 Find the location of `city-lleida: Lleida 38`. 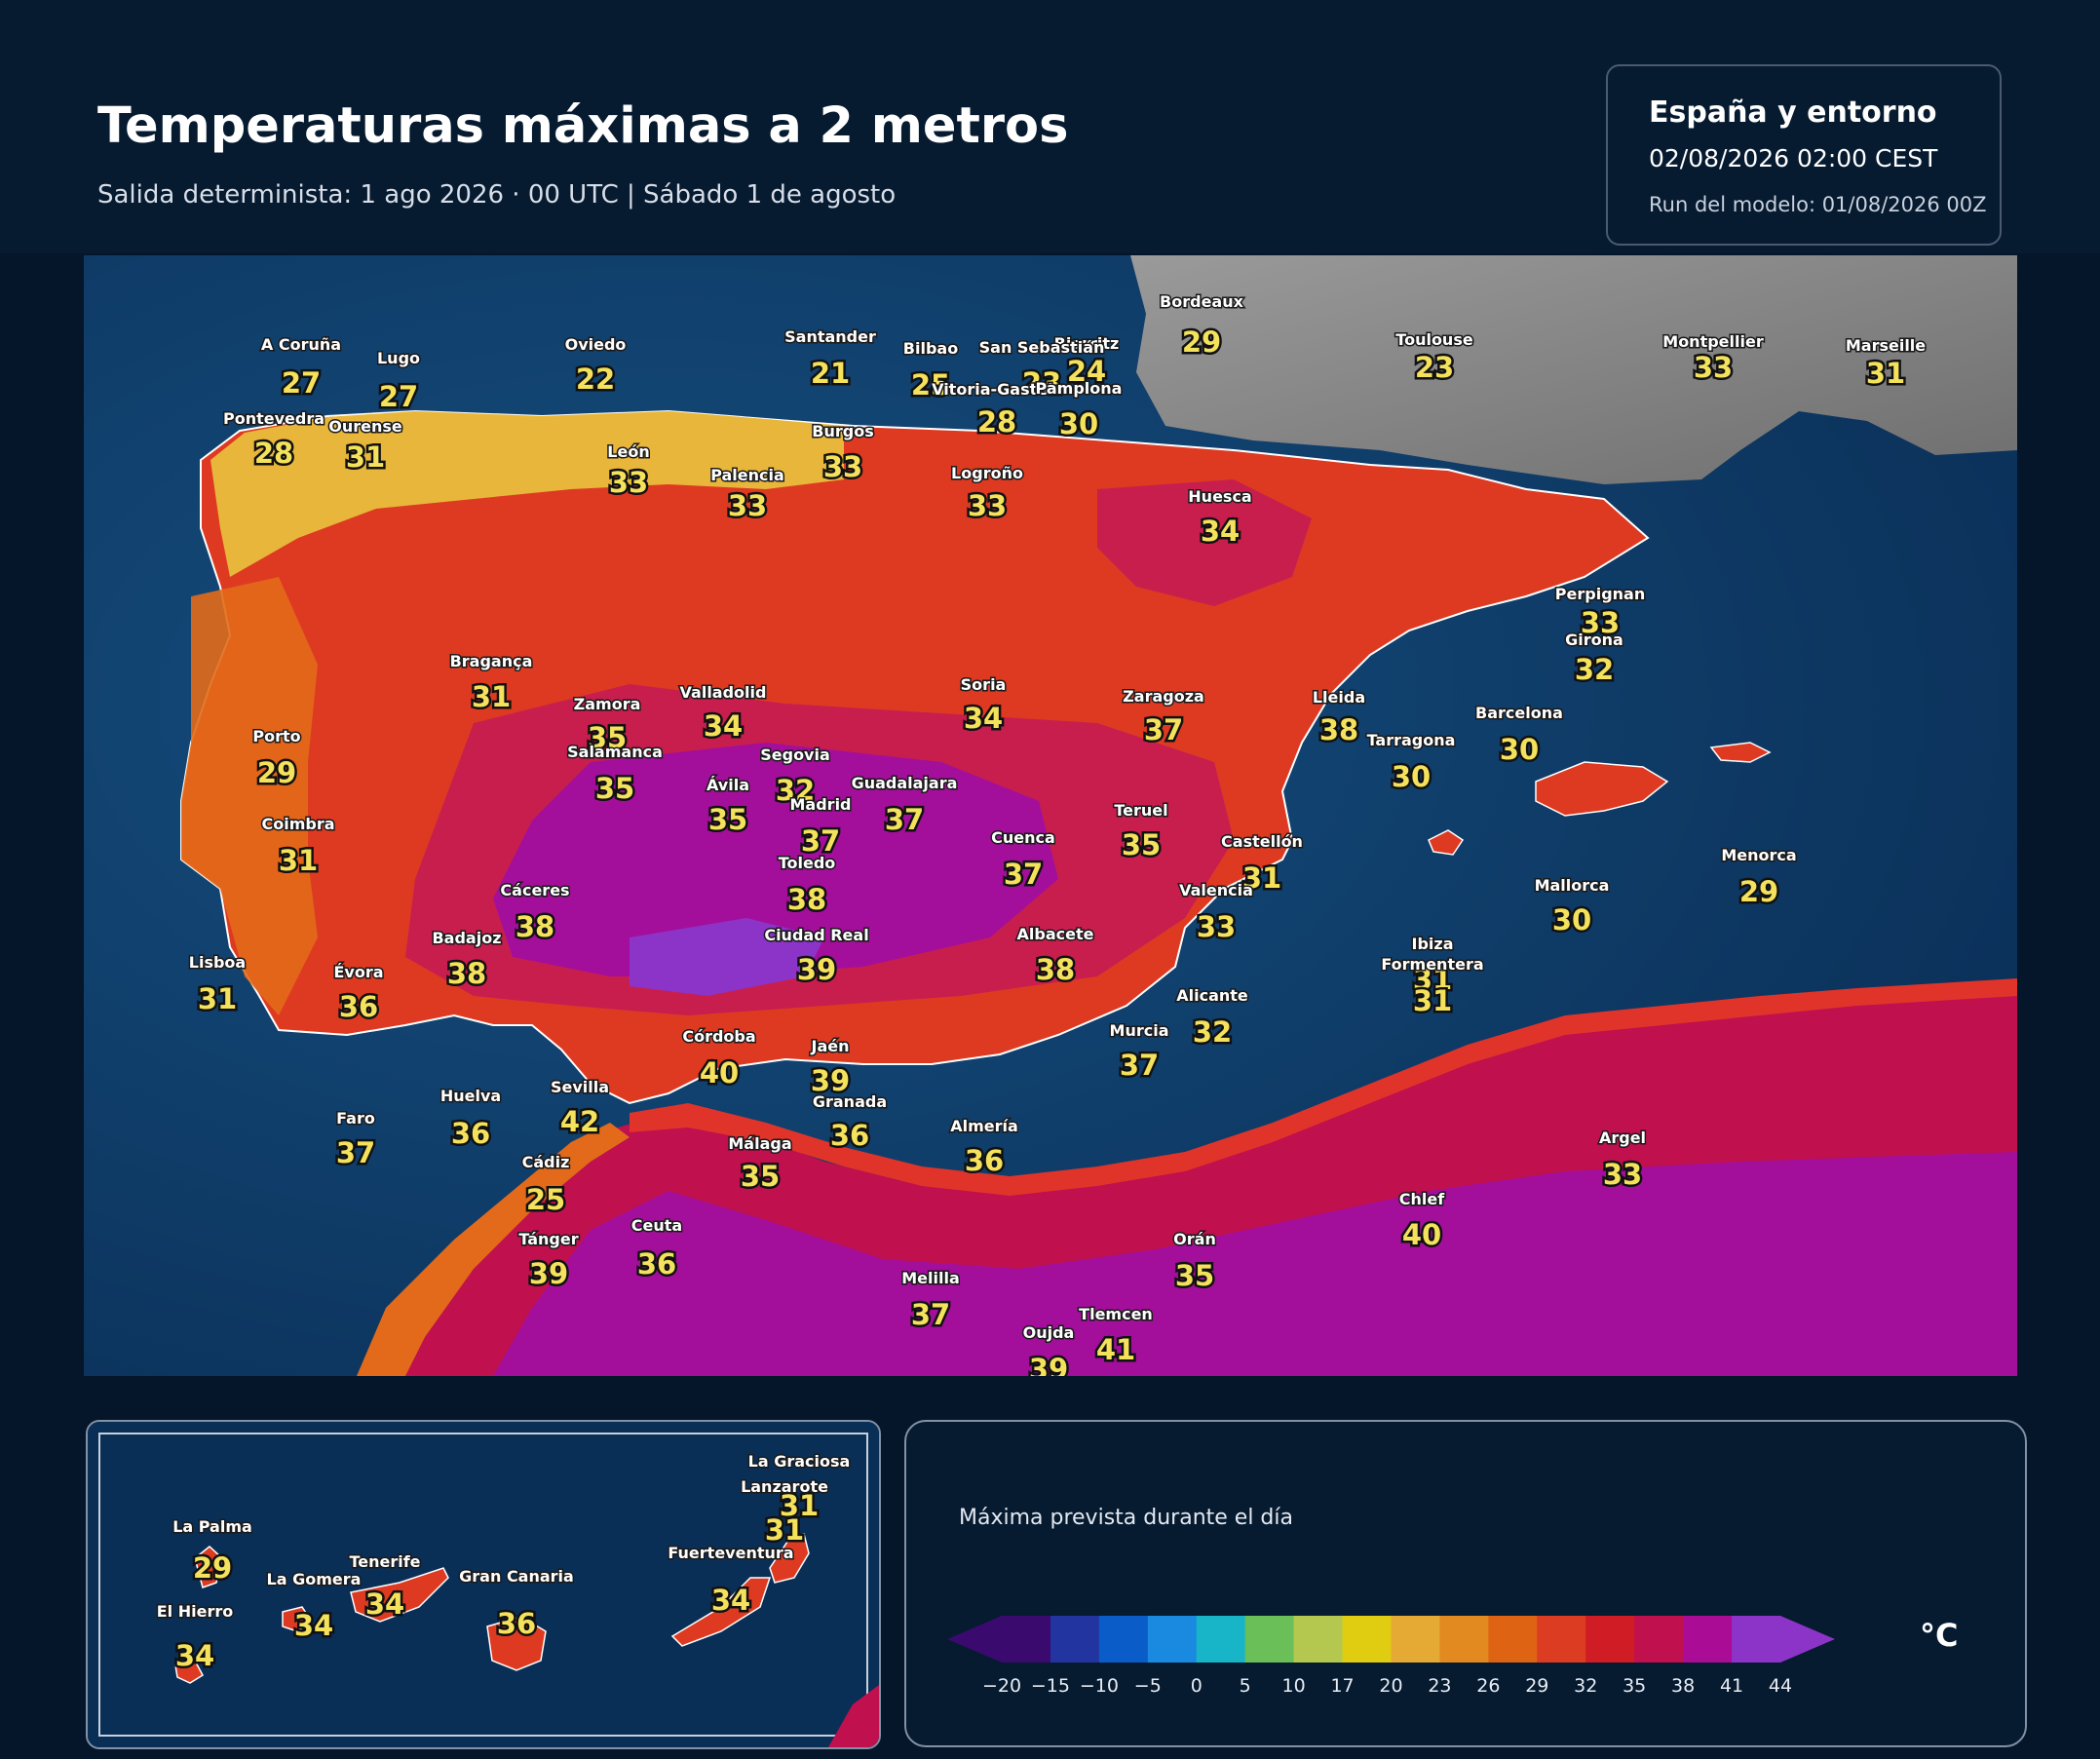

city-lleida: Lleida 38 is located at coordinates (1338, 718).